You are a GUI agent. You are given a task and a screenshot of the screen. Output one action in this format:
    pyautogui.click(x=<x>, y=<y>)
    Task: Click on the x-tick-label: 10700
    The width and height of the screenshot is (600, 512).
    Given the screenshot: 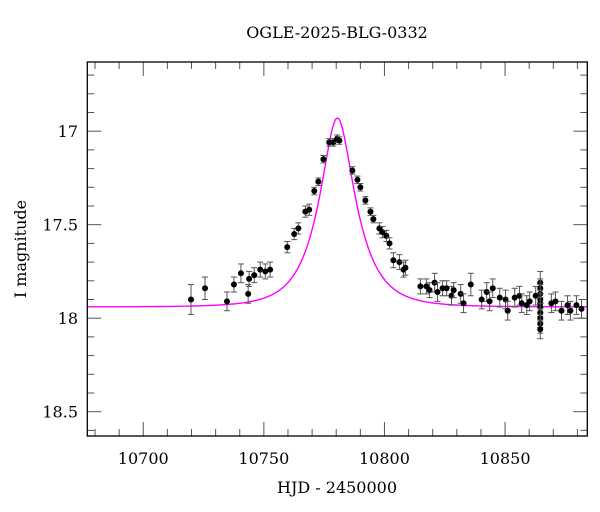 What is the action you would take?
    pyautogui.click(x=143, y=458)
    